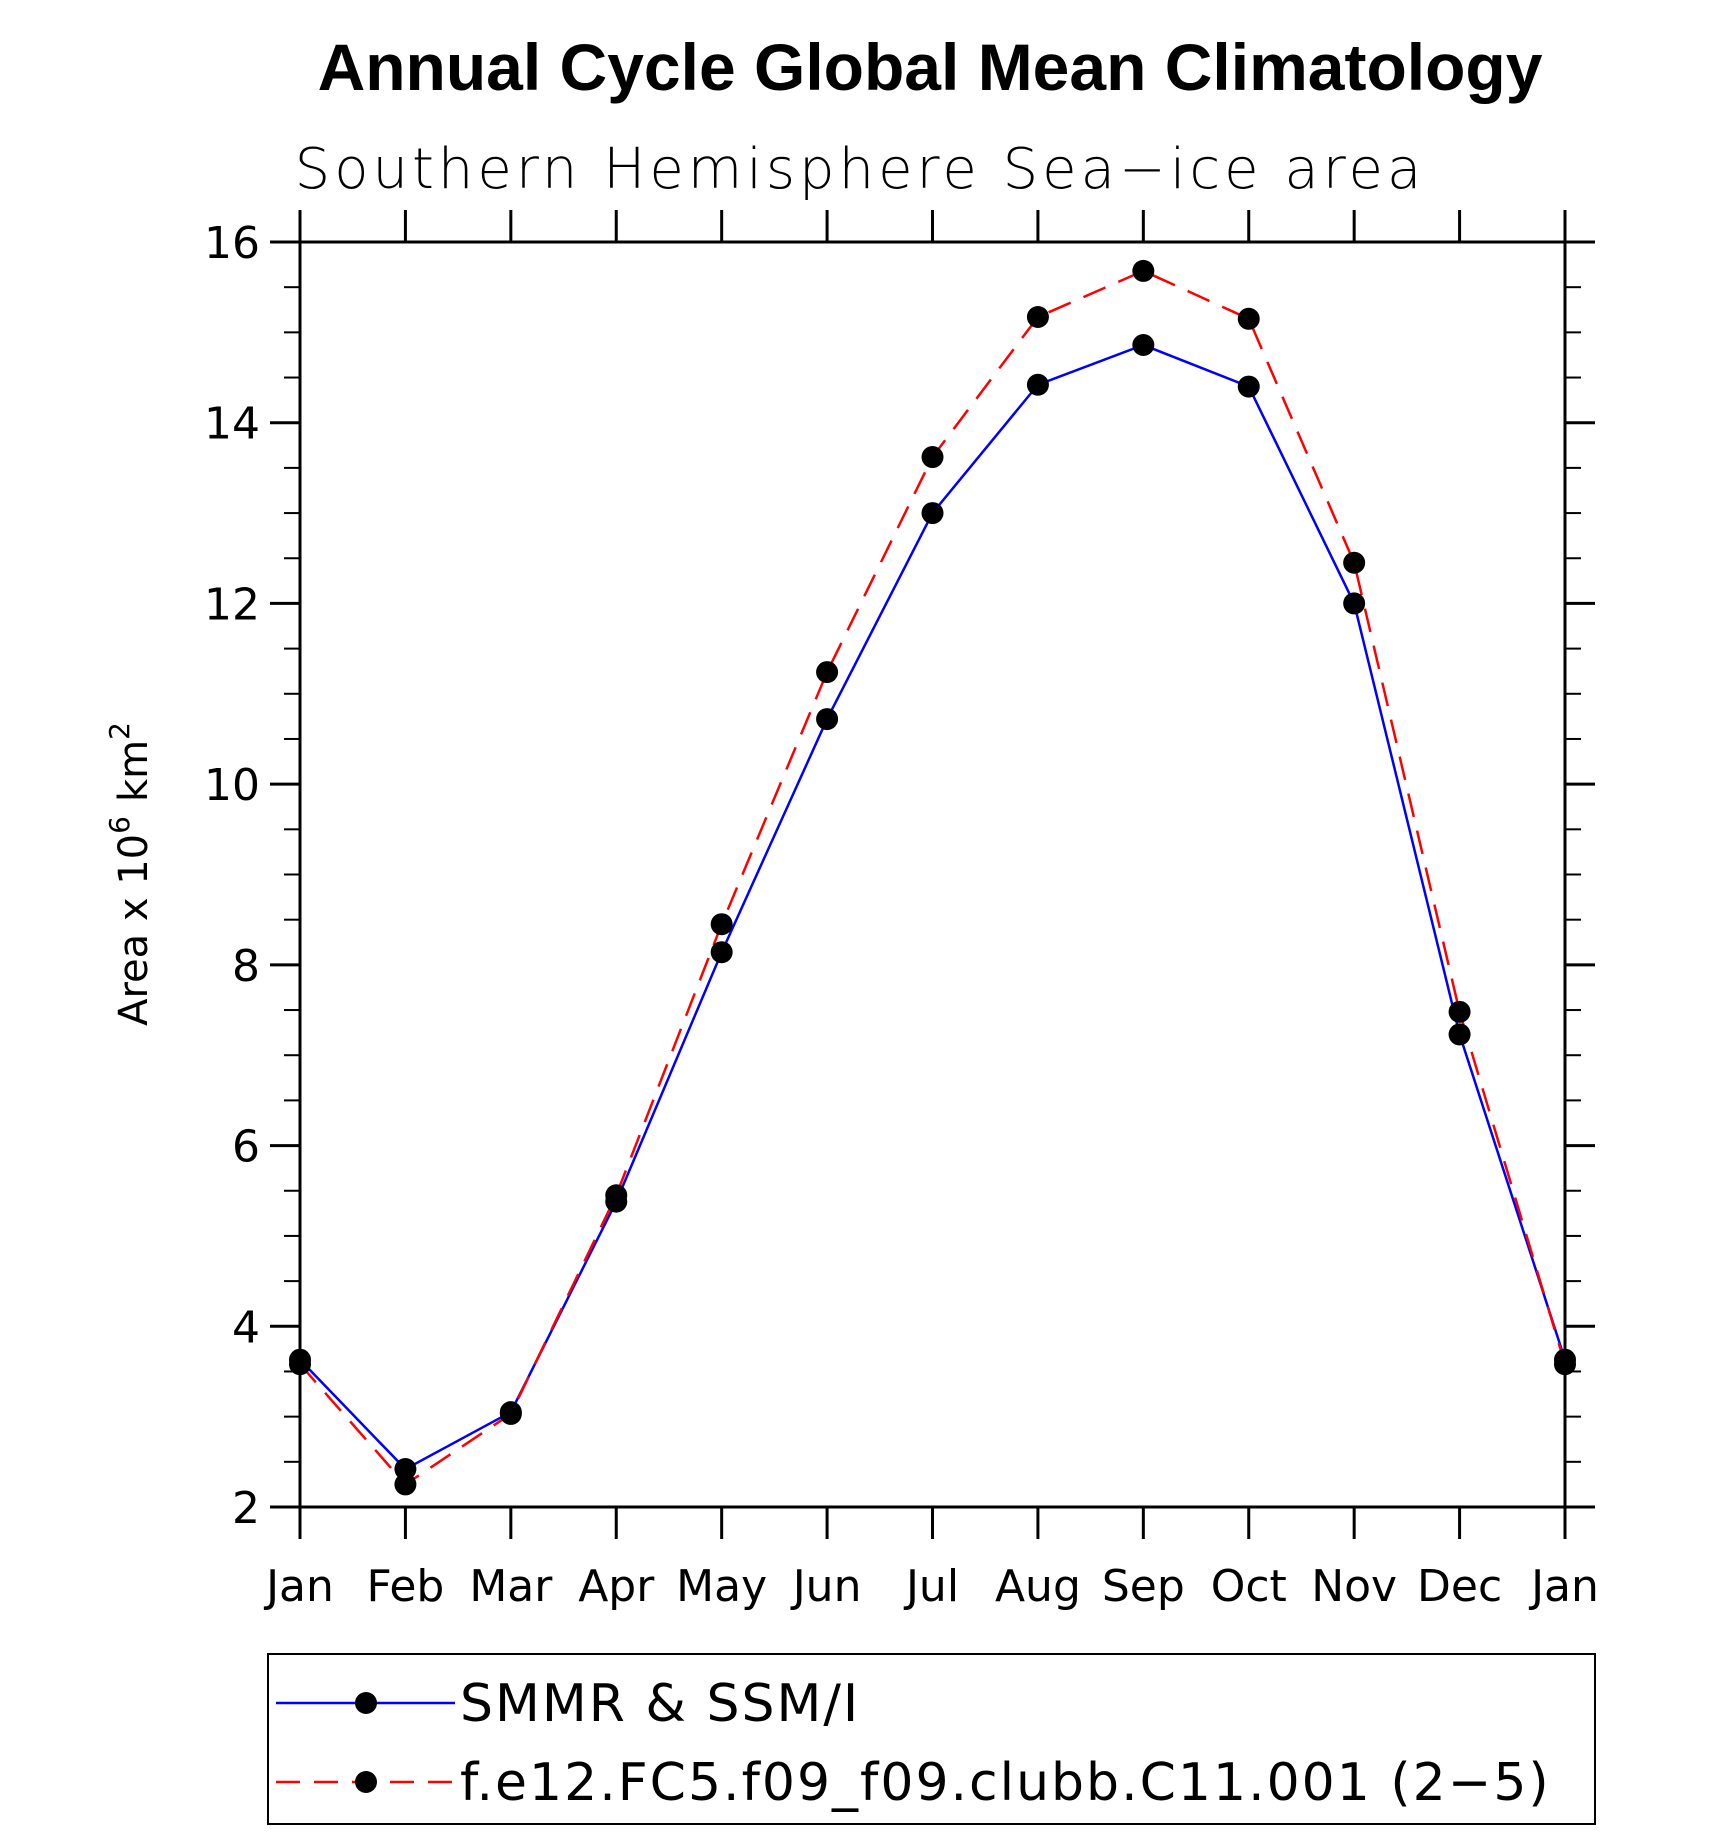 The height and width of the screenshot is (1833, 1710). Describe the element at coordinates (119, 825) in the screenshot. I see `y-axis-label-exponent: 6` at that location.